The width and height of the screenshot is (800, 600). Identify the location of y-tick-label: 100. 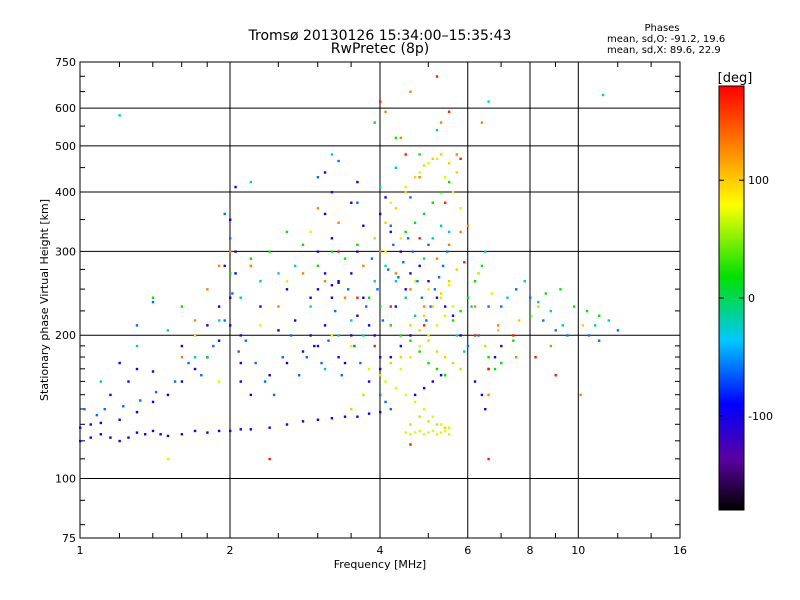
(65, 479).